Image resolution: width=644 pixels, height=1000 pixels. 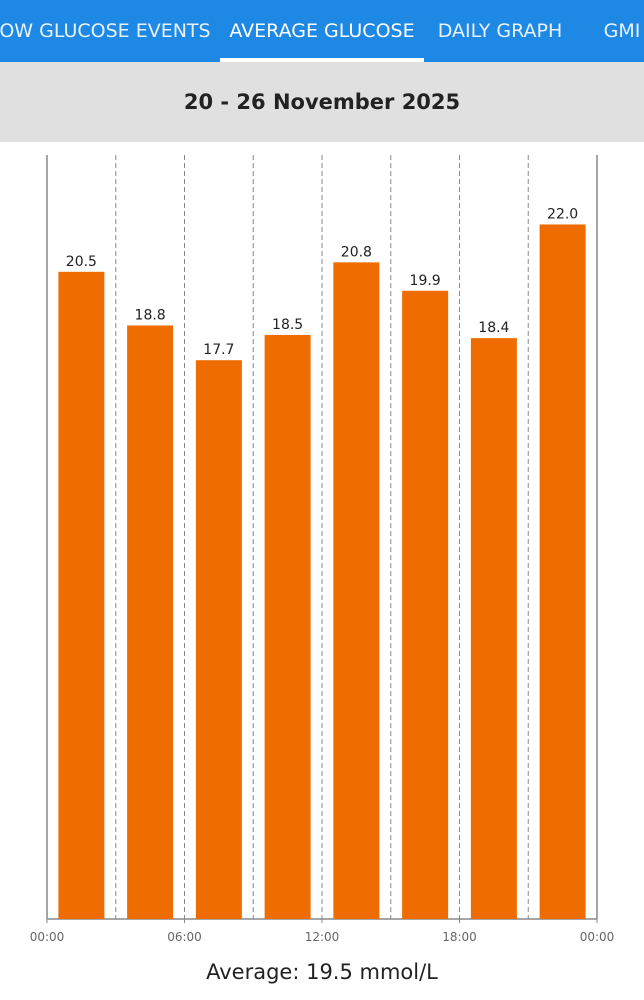 What do you see at coordinates (322, 937) in the screenshot?
I see `x-tick-label: 12:00` at bounding box center [322, 937].